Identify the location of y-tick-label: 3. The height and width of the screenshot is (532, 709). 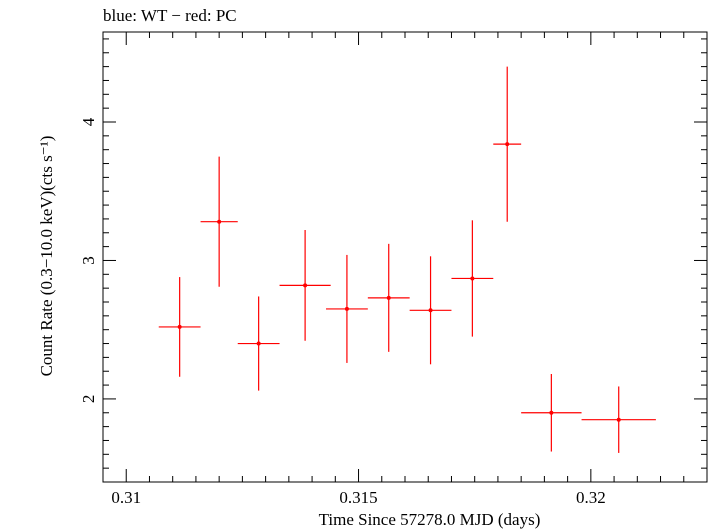
(88, 260).